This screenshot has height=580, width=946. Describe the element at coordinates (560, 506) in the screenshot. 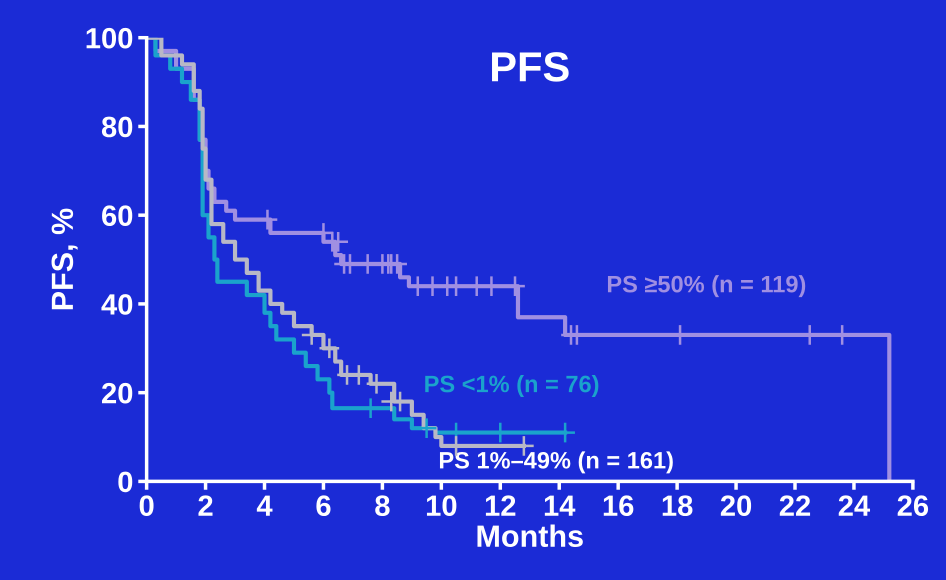

I see `x-tick-label: 14` at that location.